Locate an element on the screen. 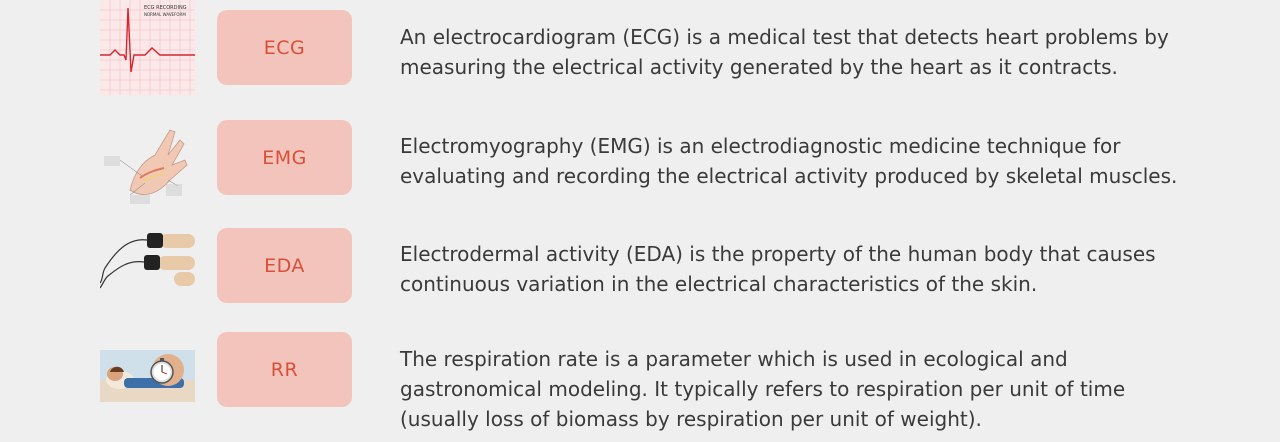 Image resolution: width=1280 pixels, height=442 pixels. ecg-thumb-subtitle: NORMAL WAVEFORM is located at coordinates (165, 14).